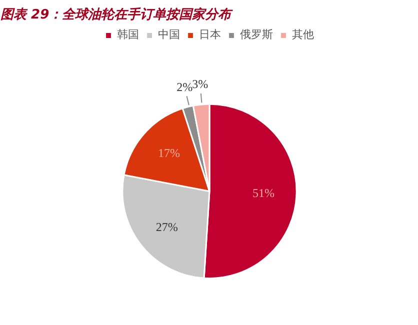 The width and height of the screenshot is (418, 325). What do you see at coordinates (210, 34) in the screenshot?
I see `legend-label: 日本` at bounding box center [210, 34].